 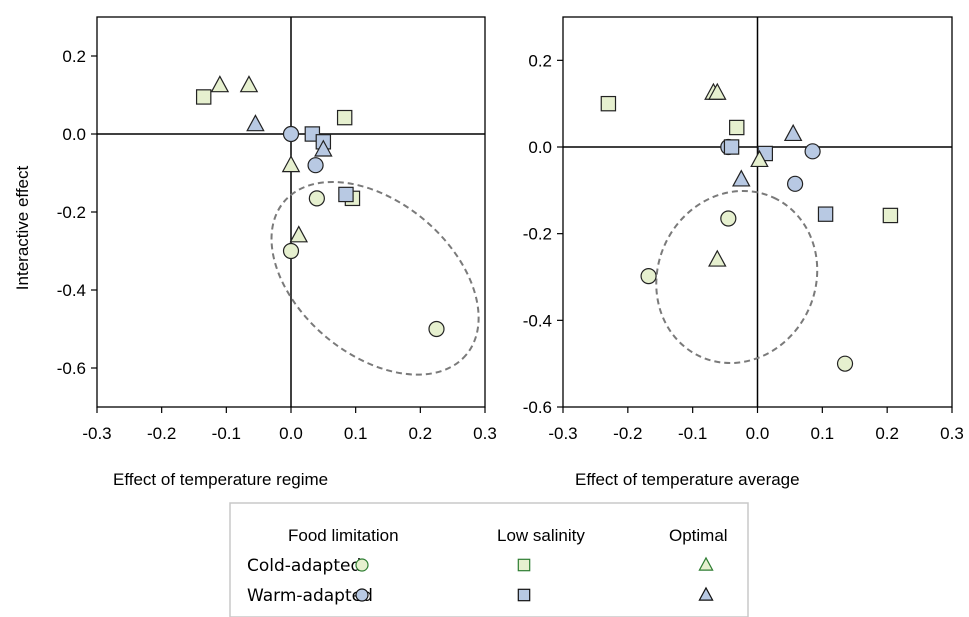 I want to click on left-x-tick-label: 0.1, so click(x=356, y=433).